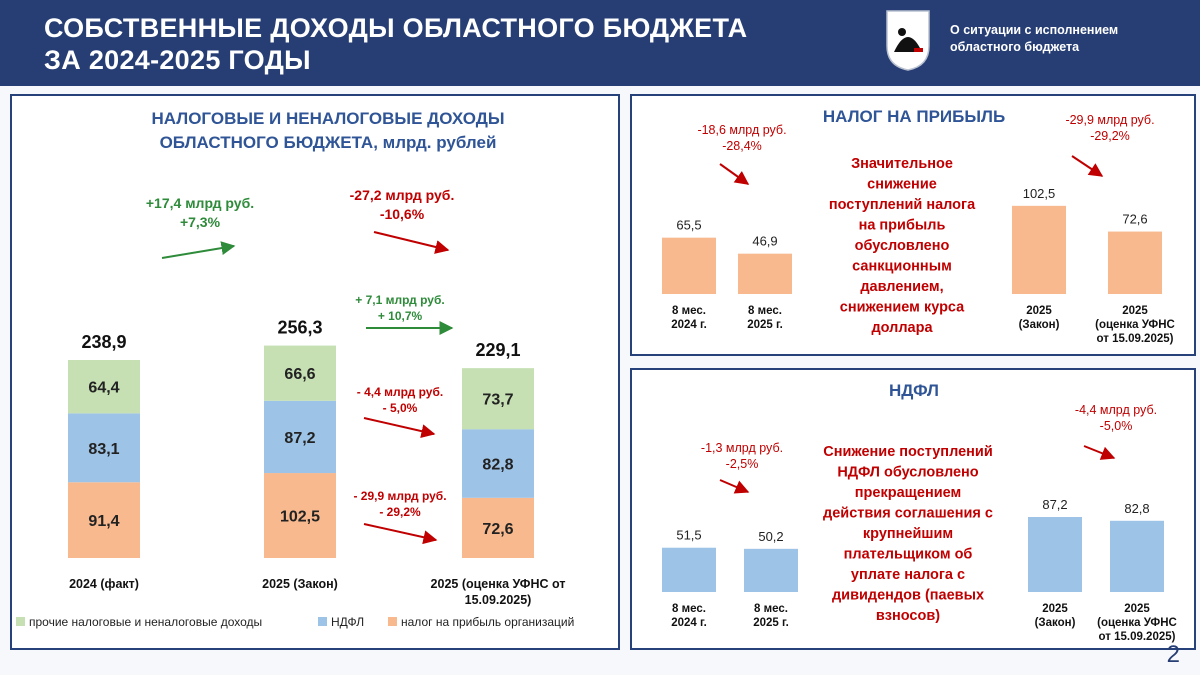 The image size is (1200, 675). What do you see at coordinates (400, 316) in the screenshot?
I see `change-annotation: + 10,7%` at bounding box center [400, 316].